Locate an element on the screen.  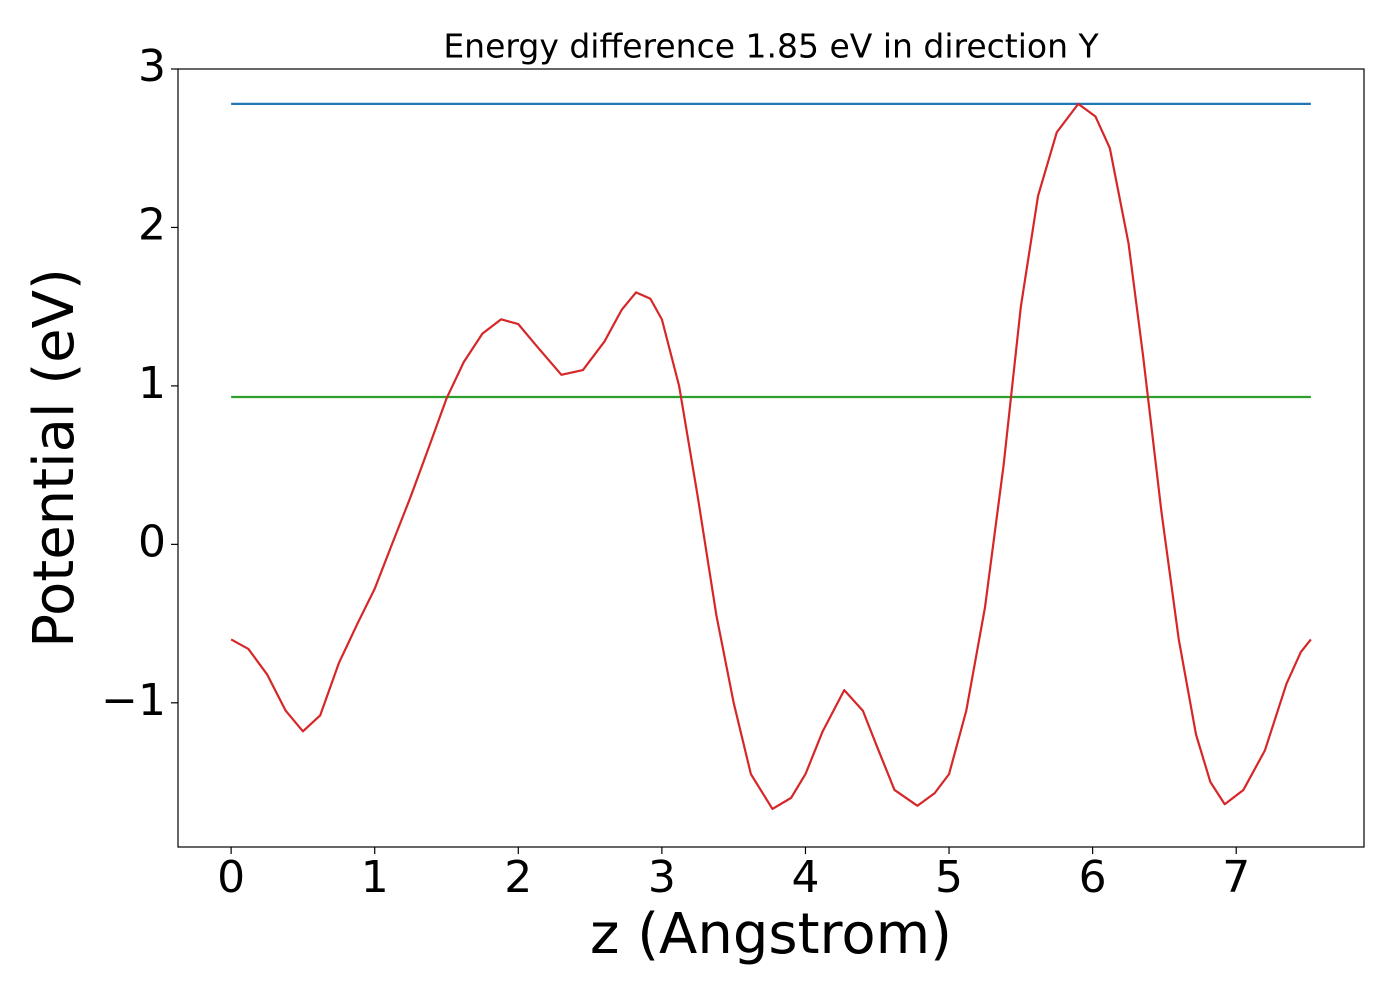
x-tick-label: 7 is located at coordinates (1236, 877).